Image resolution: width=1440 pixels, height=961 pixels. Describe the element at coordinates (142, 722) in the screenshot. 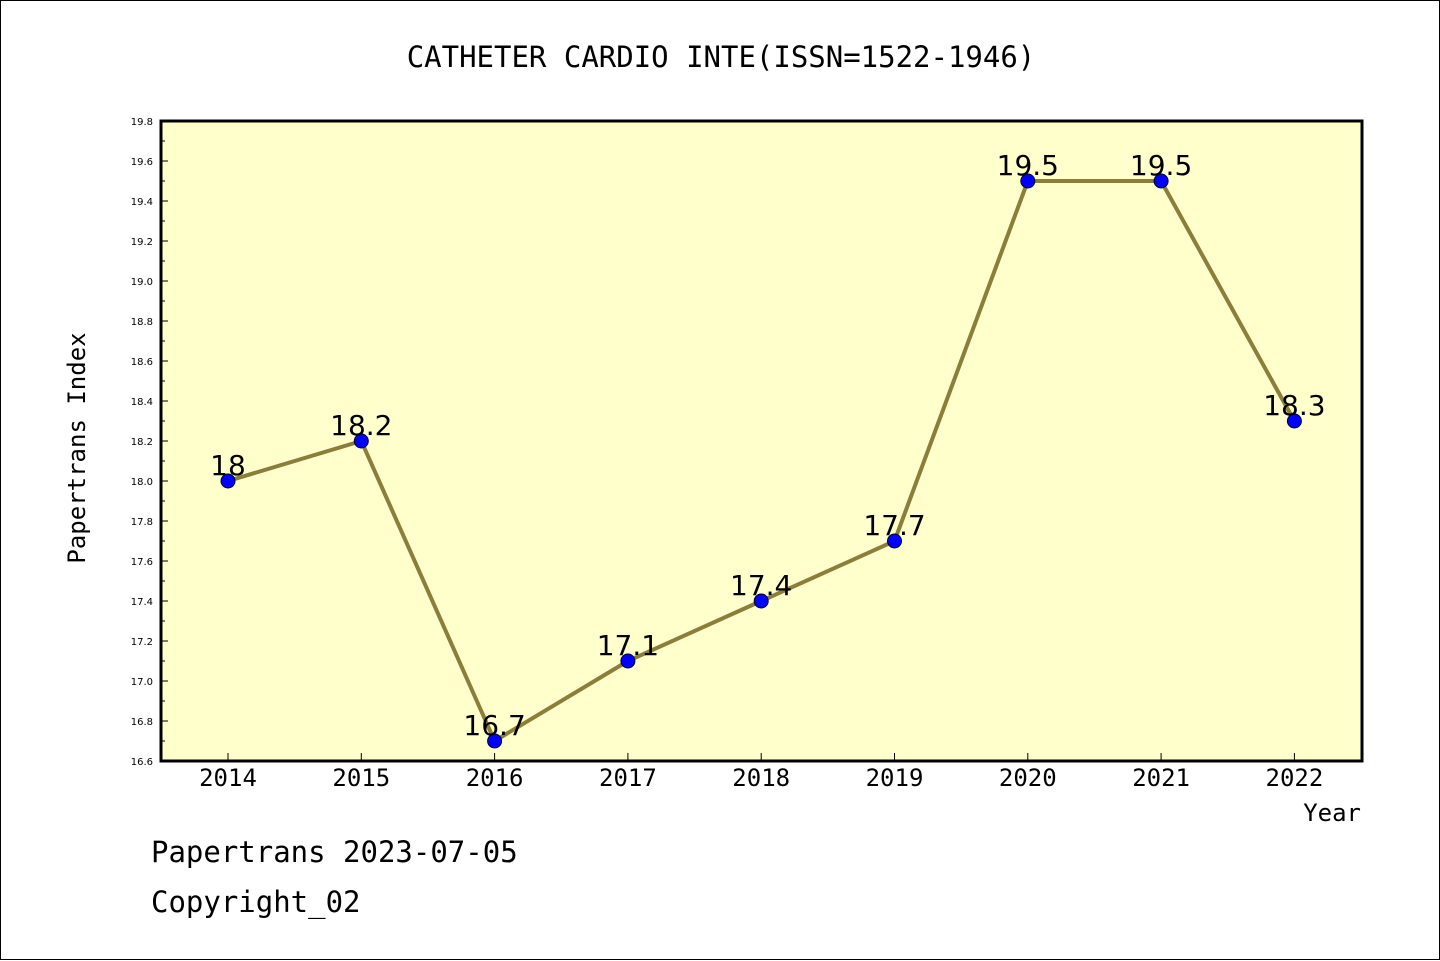

I see `y-tick-label: 16.8` at that location.